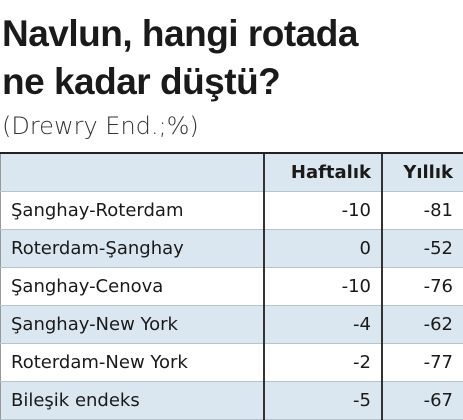 The width and height of the screenshot is (463, 420). What do you see at coordinates (133, 211) in the screenshot?
I see `route-cell: Şanghay-Roterdam` at bounding box center [133, 211].